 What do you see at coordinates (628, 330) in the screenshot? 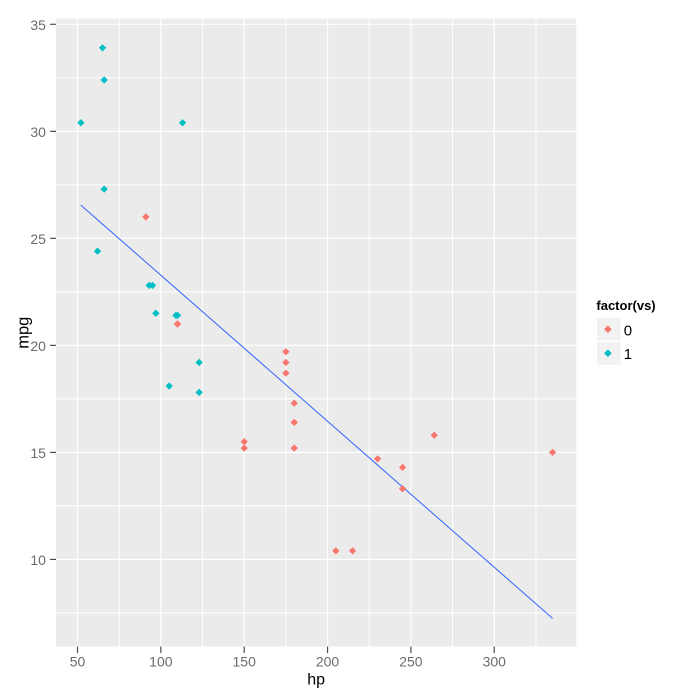
I see `svg-text: 0` at bounding box center [628, 330].